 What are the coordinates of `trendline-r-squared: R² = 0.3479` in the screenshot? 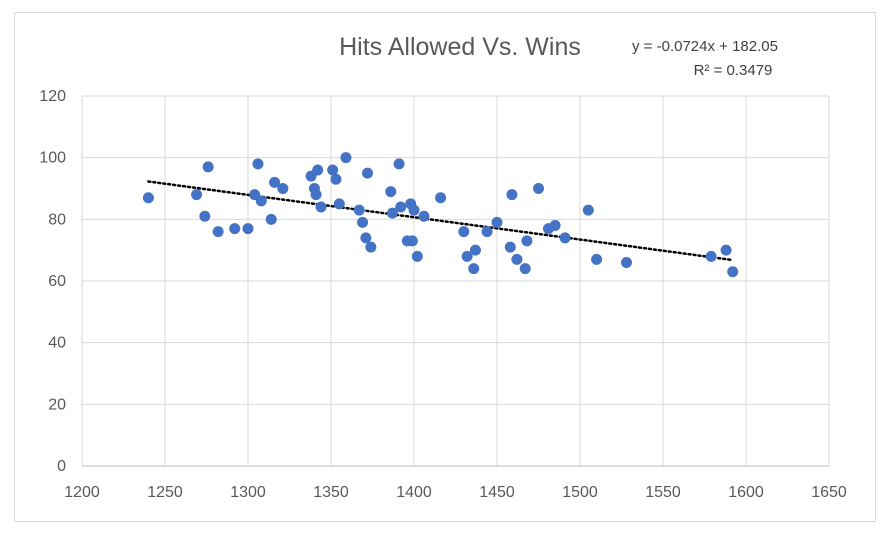 It's located at (733, 70).